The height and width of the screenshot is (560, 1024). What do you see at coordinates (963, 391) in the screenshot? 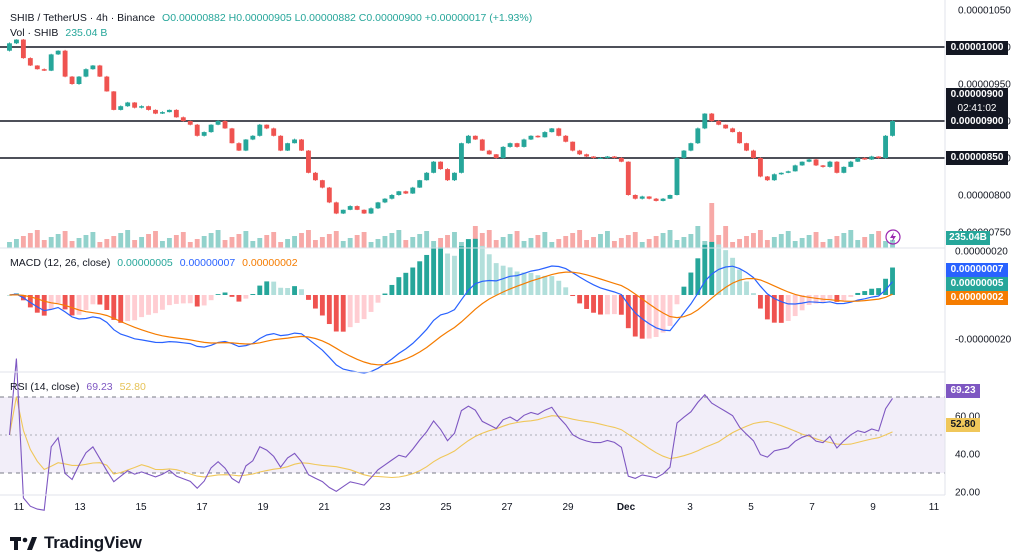
I see `rsi-badge: 69.23` at bounding box center [963, 391].